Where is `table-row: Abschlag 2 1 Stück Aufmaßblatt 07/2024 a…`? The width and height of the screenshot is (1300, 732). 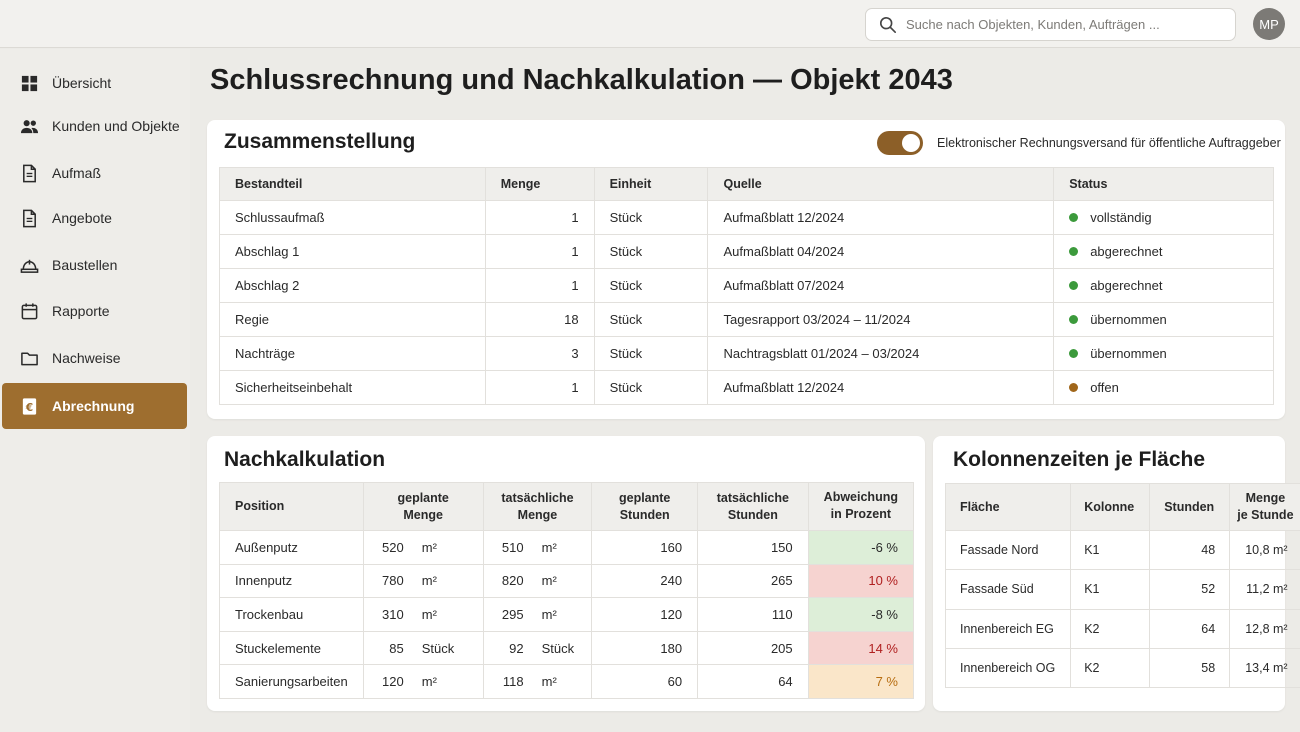 table-row: Abschlag 2 1 Stück Aufmaßblatt 07/2024 a… is located at coordinates (746, 285).